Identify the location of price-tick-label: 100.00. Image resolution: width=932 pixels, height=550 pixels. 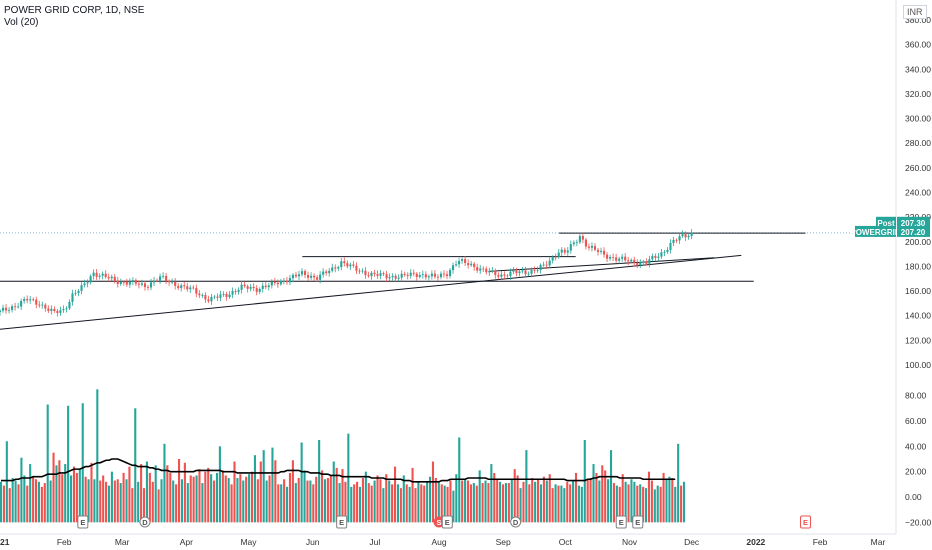
(918, 365).